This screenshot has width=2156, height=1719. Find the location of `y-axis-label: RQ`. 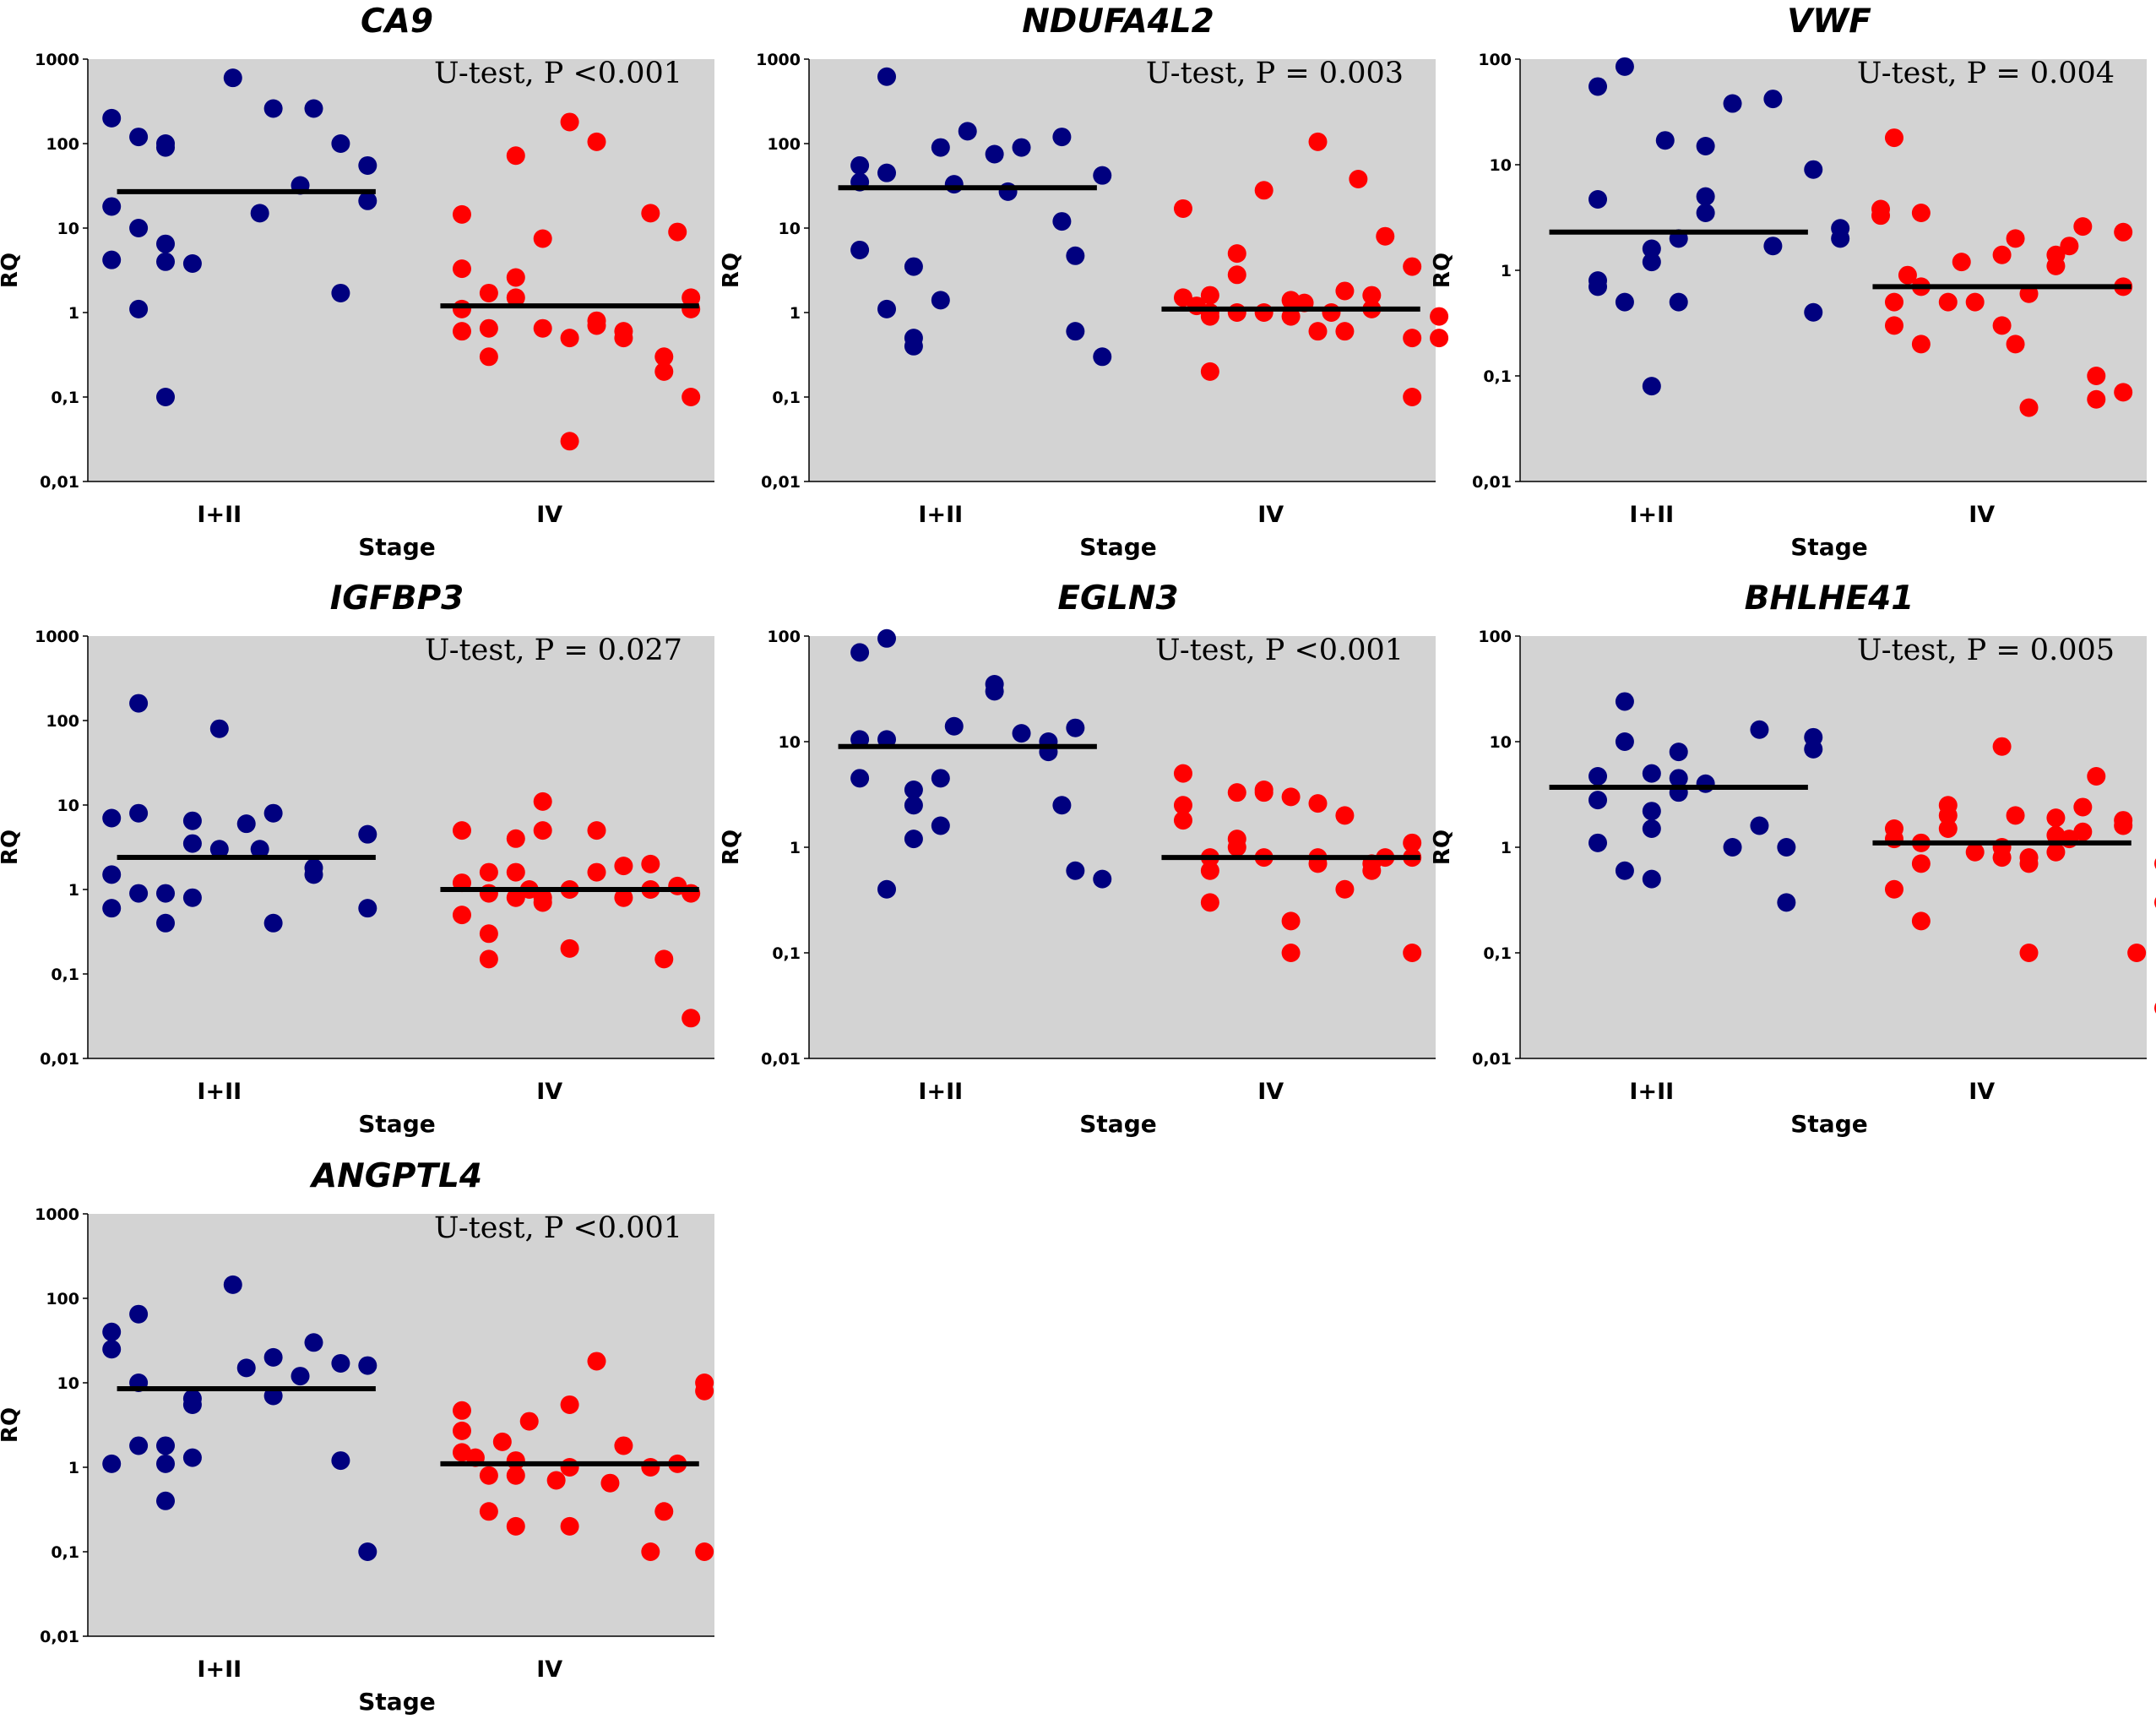

y-axis-label: RQ is located at coordinates (11, 847).